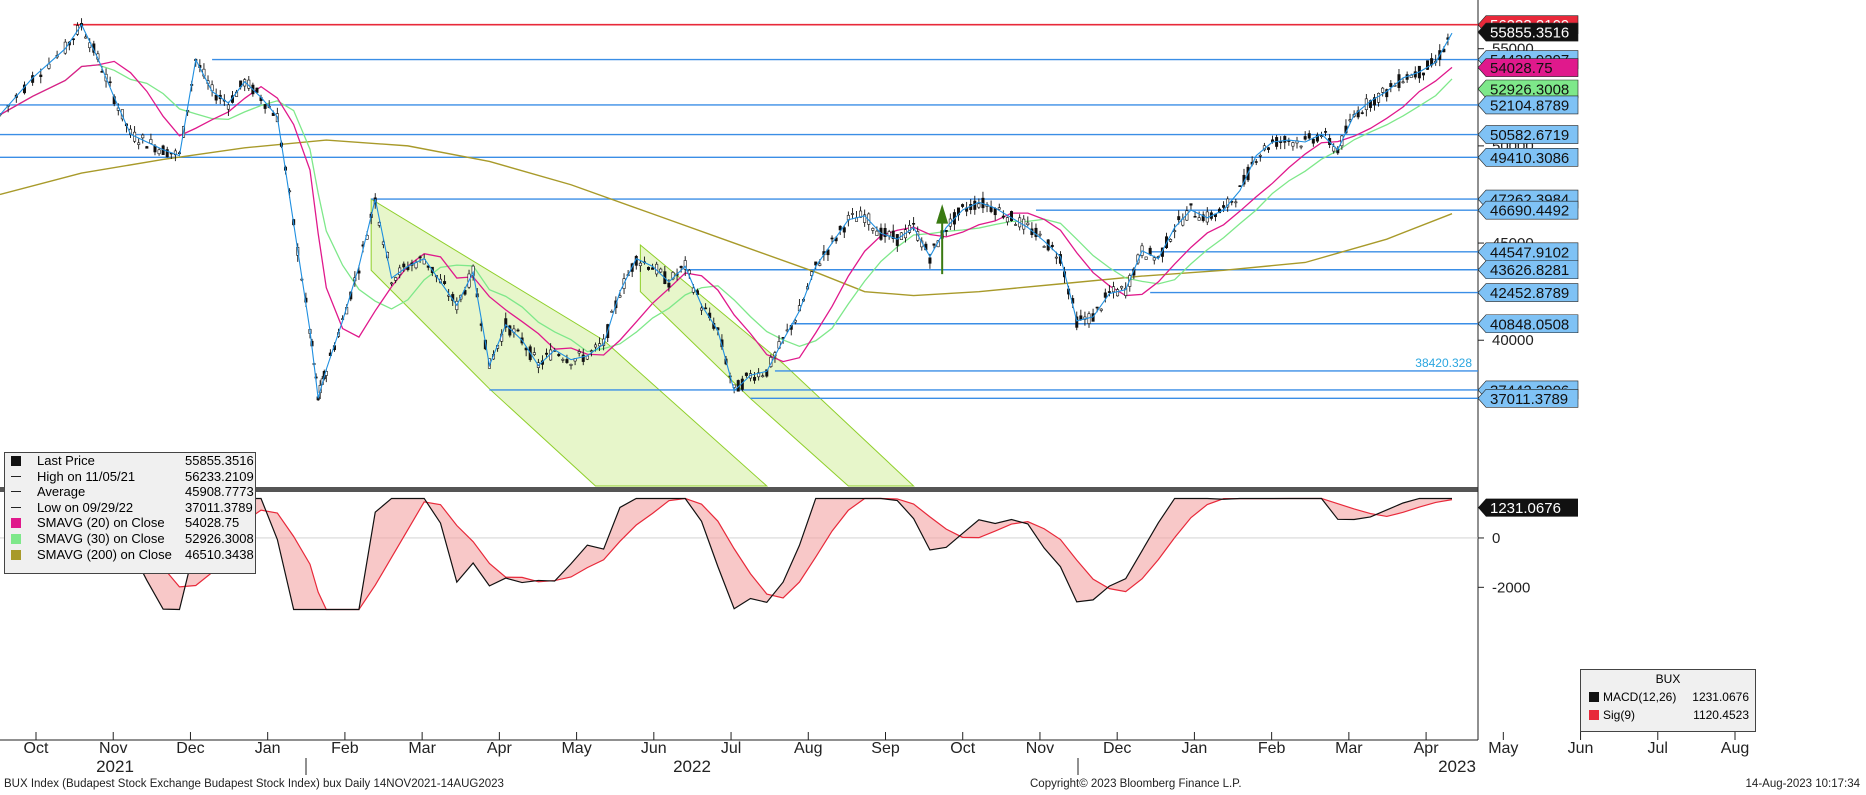 The height and width of the screenshot is (795, 1866). I want to click on axis-tag: 42452.8789, so click(1528, 292).